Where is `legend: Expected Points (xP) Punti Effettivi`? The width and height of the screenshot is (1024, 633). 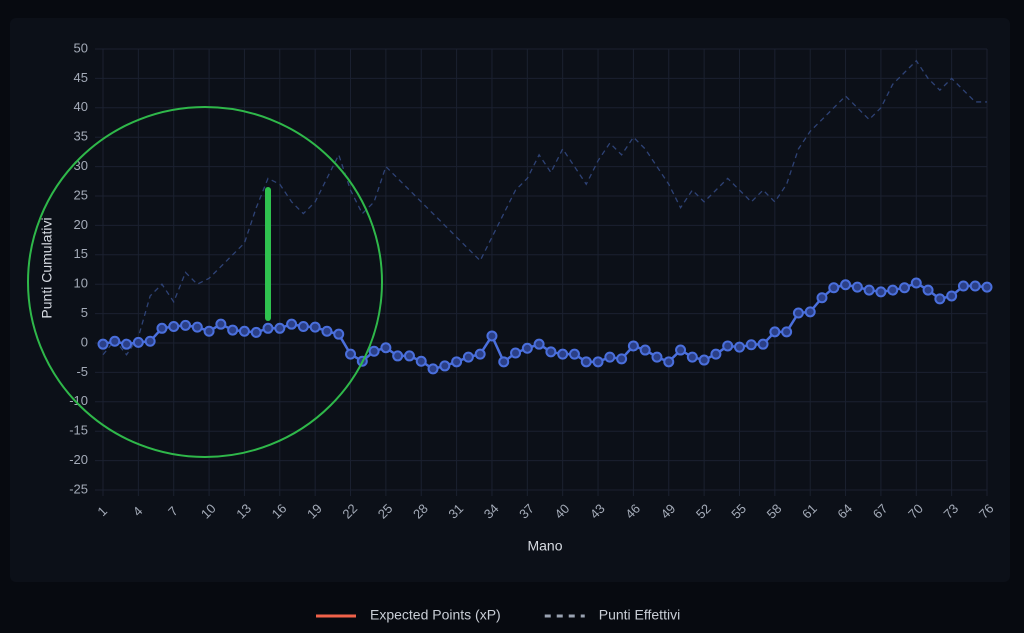 legend: Expected Points (xP) Punti Effettivi is located at coordinates (498, 615).